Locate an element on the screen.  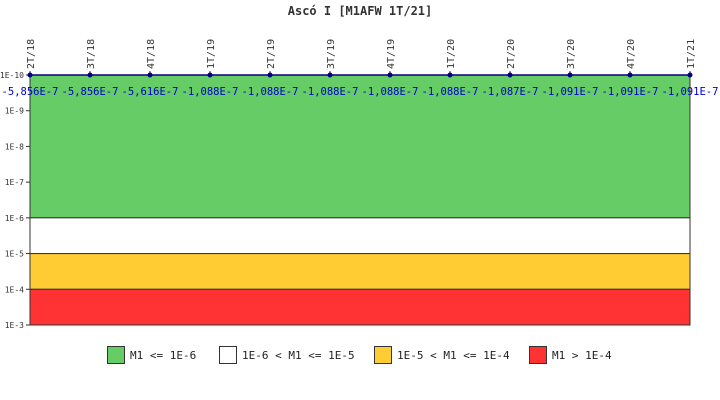
legend-item: M1 > 1E-4 is located at coordinates (570, 355).